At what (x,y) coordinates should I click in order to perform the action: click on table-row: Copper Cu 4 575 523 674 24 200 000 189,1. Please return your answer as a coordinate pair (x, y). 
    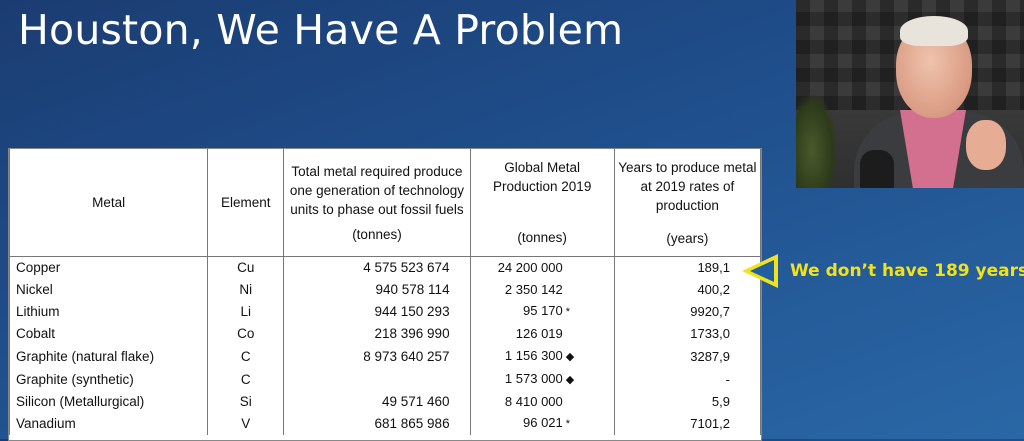
    Looking at the image, I should click on (385, 267).